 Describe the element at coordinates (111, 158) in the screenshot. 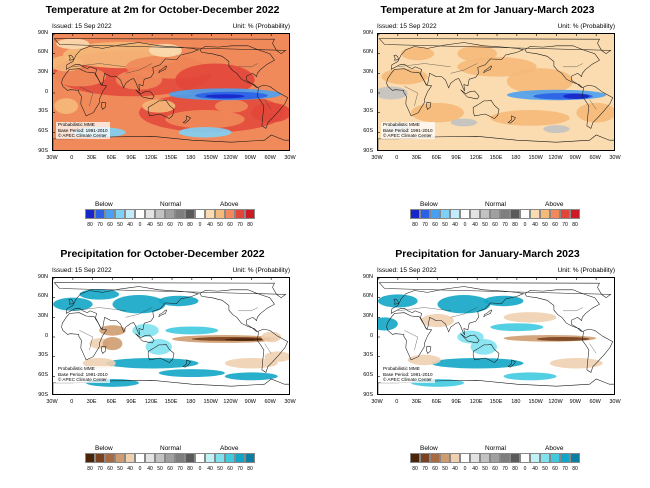

I see `lon-label: 60E` at that location.